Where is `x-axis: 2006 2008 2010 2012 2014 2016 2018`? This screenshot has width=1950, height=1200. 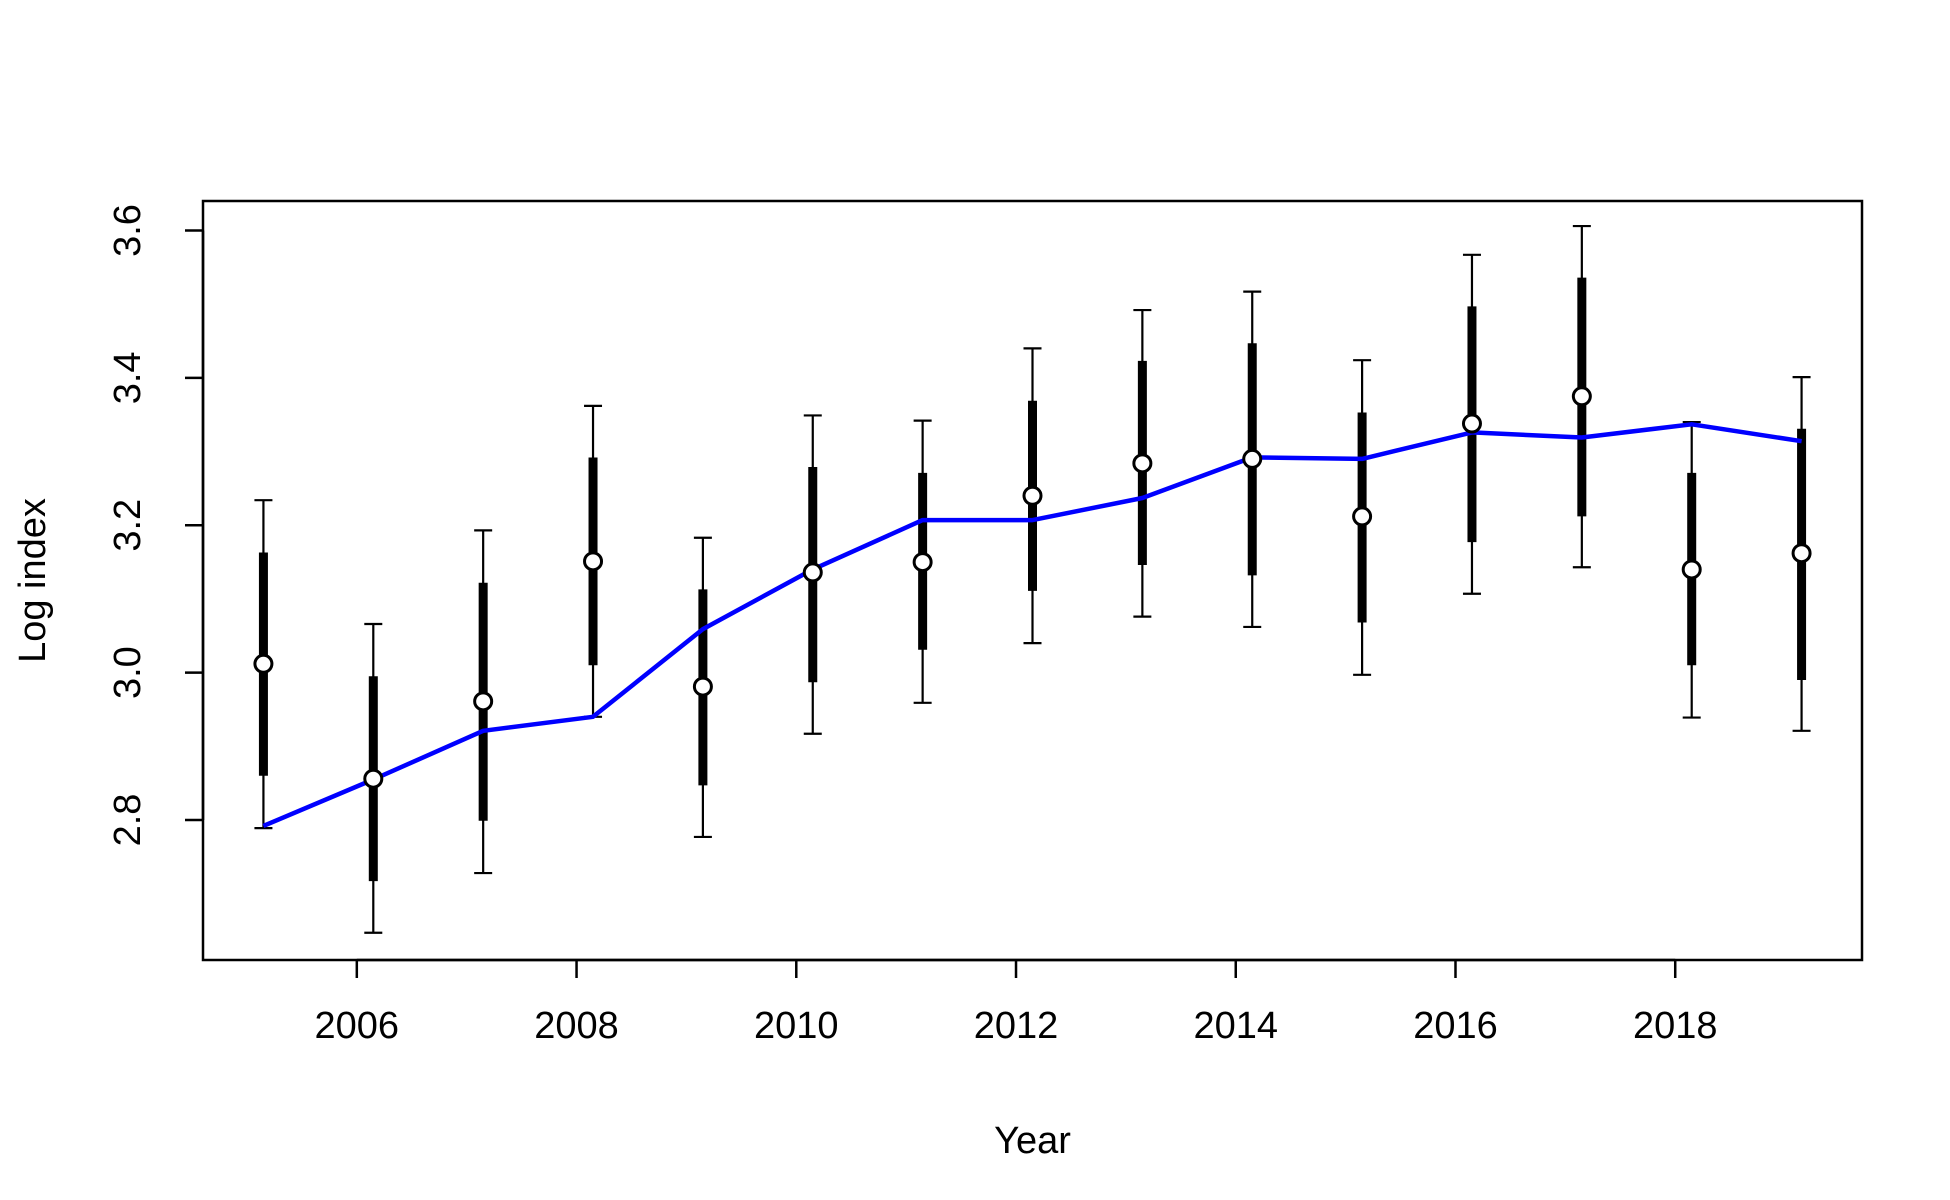
x-axis: 2006 2008 2010 2012 2014 2016 2018 is located at coordinates (1016, 1002).